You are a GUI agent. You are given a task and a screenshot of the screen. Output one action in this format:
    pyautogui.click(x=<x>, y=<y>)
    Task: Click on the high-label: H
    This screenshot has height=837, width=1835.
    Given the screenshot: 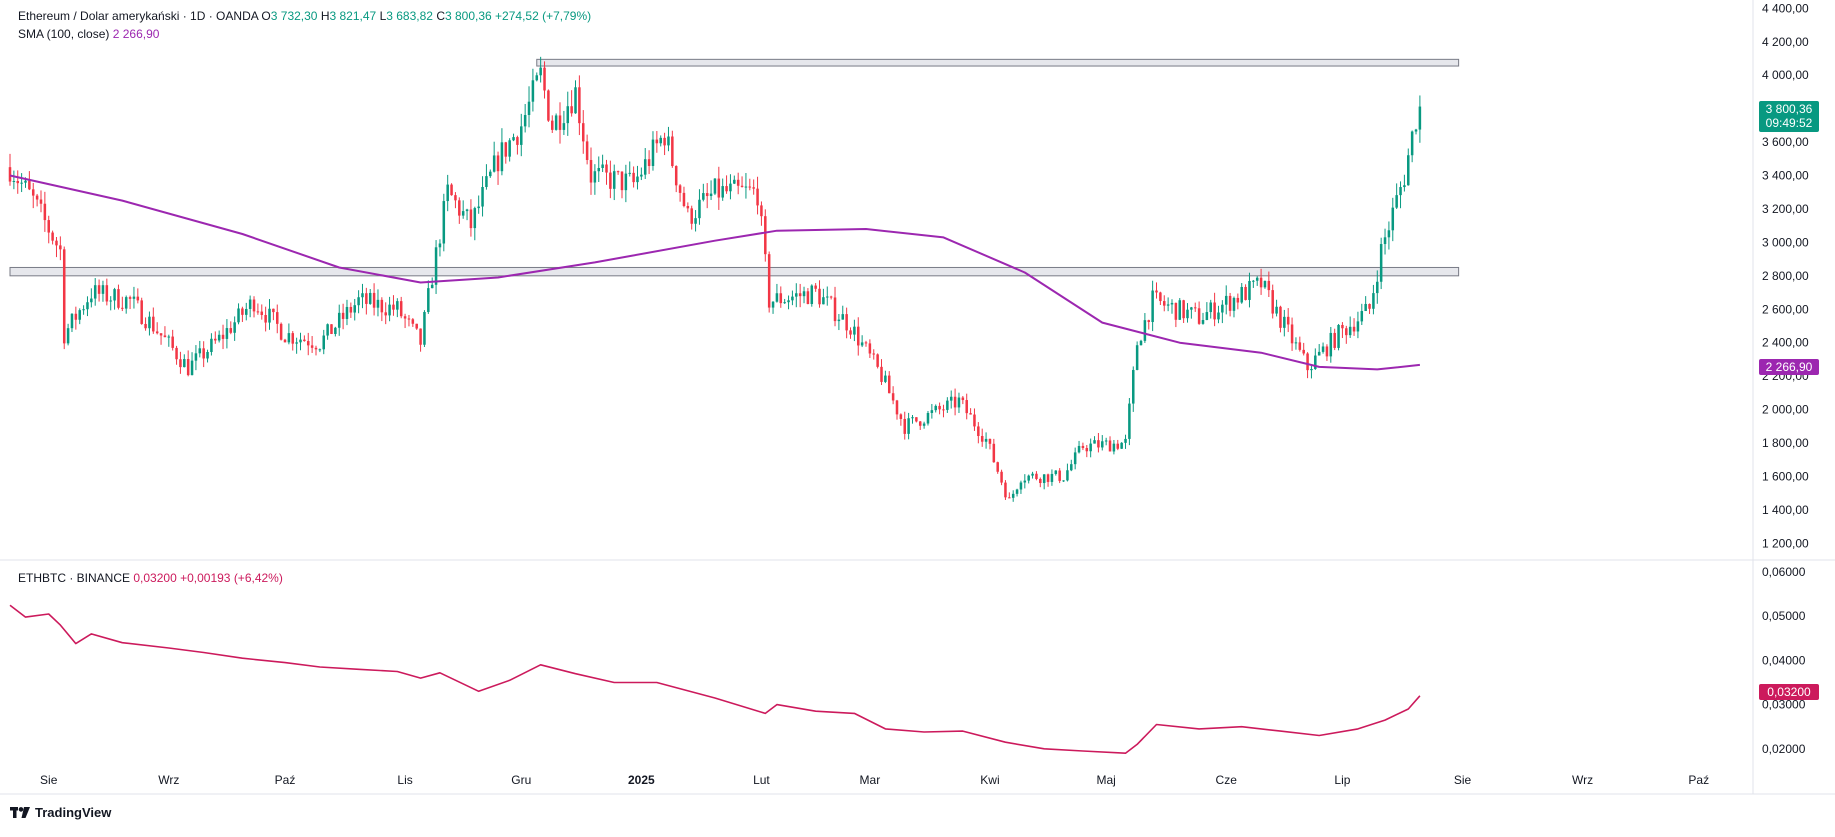 What is the action you would take?
    pyautogui.click(x=325, y=16)
    